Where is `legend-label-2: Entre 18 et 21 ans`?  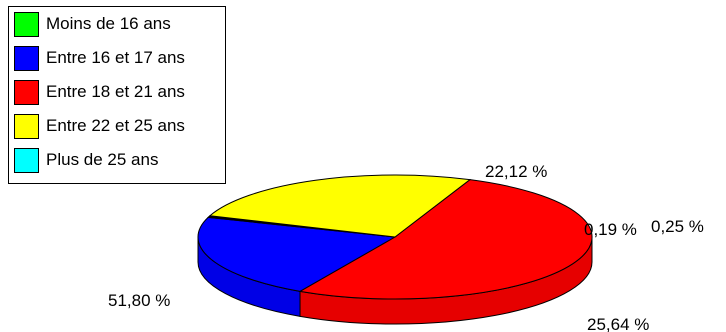 legend-label-2: Entre 18 et 21 ans is located at coordinates (115, 91).